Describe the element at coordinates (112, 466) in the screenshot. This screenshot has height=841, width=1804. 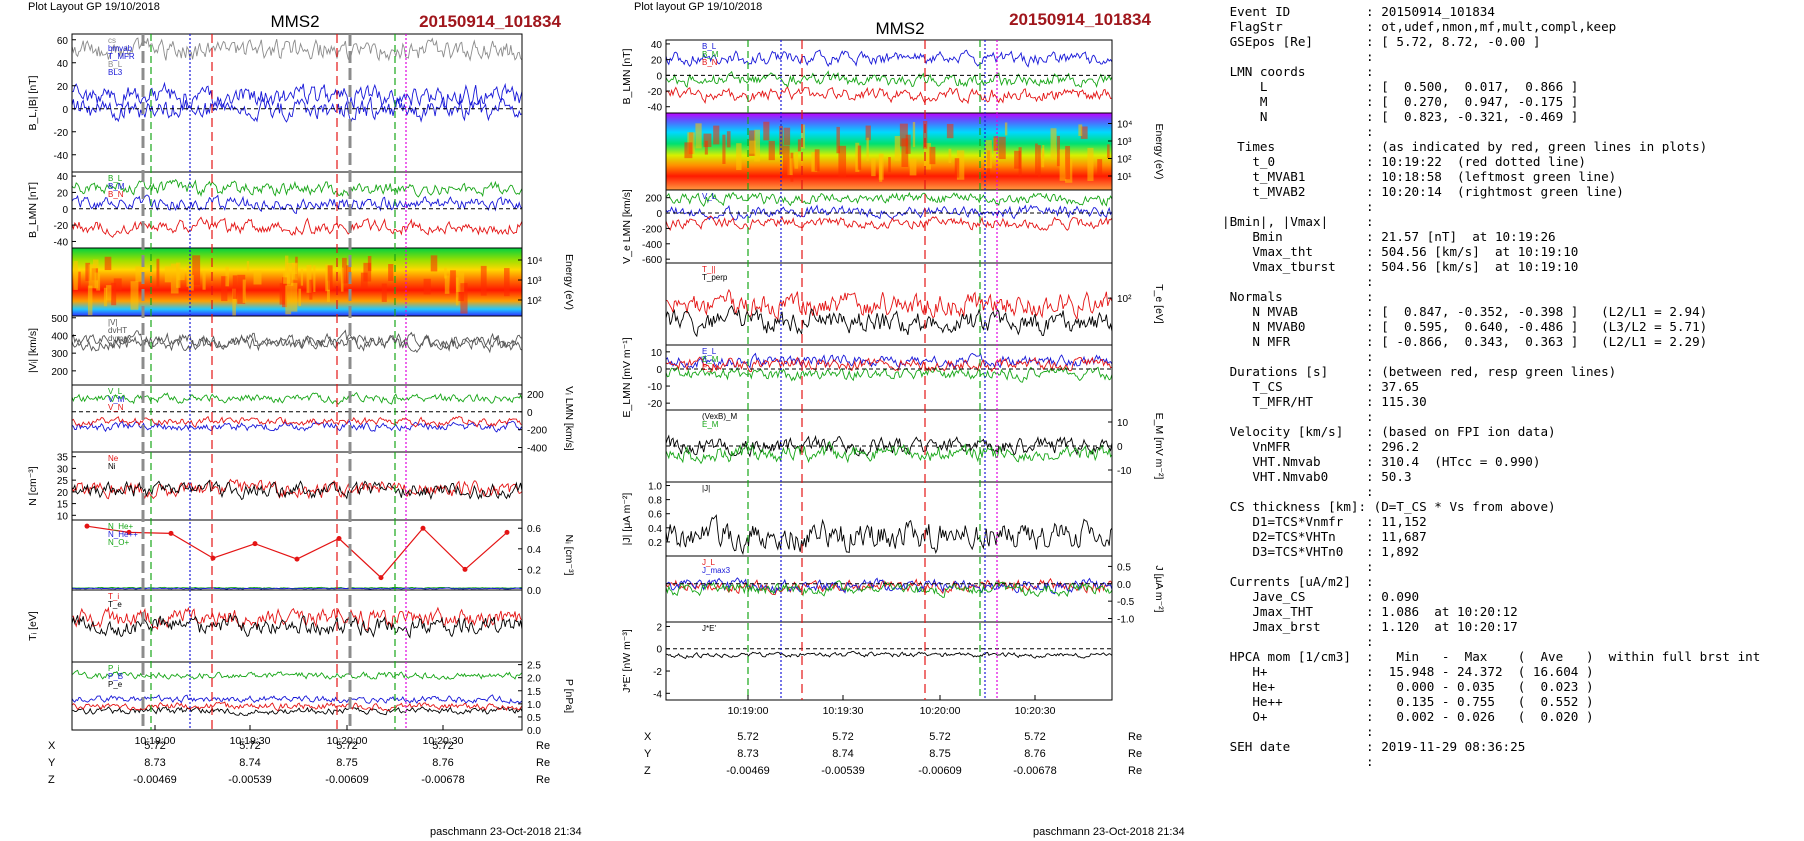
I see `legend-entry: Ni` at that location.